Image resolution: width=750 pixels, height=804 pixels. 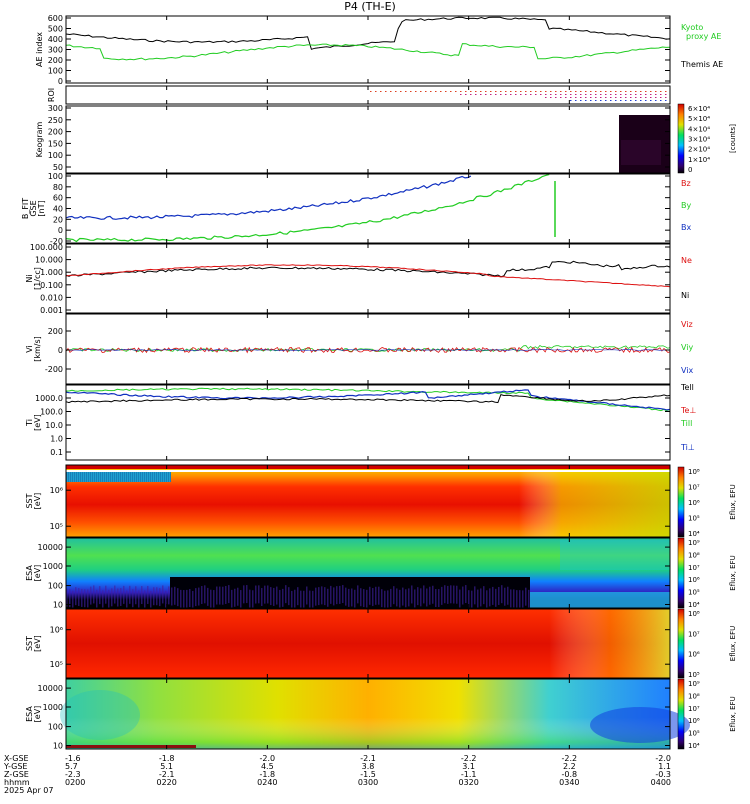 I want to click on esa-e-cyan-wash, so click(x=615, y=555).